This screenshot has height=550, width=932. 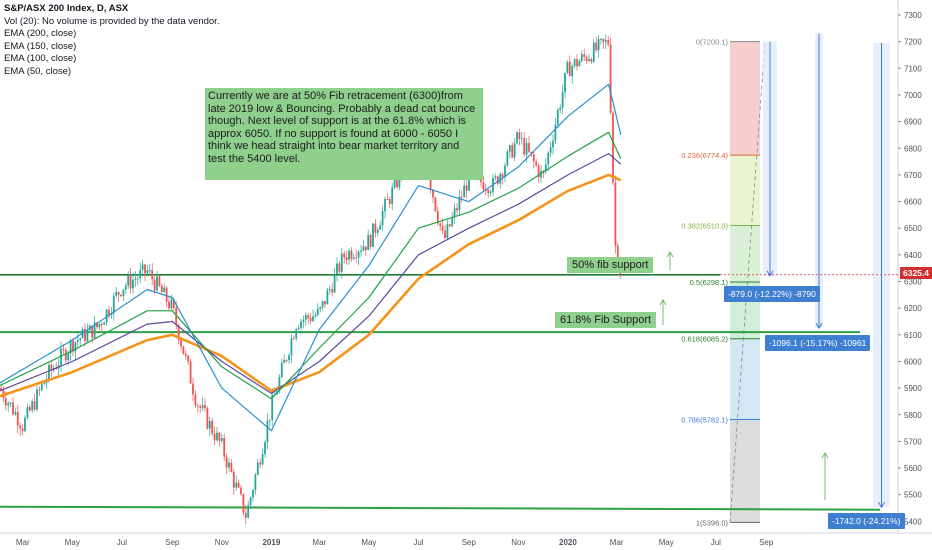 I want to click on y-tick-label: 6000, so click(x=913, y=361).